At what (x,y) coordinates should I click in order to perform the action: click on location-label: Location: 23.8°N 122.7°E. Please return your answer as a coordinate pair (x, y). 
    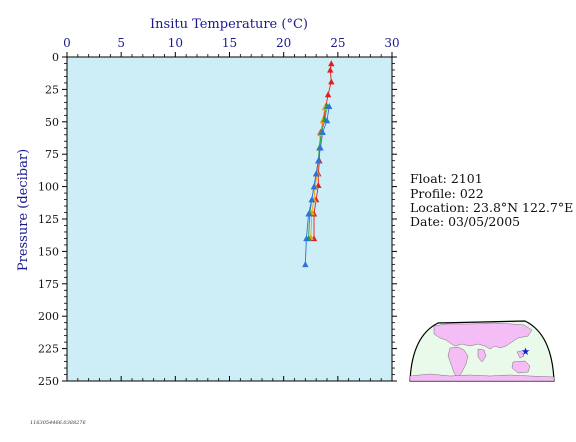
    Looking at the image, I should click on (491, 207).